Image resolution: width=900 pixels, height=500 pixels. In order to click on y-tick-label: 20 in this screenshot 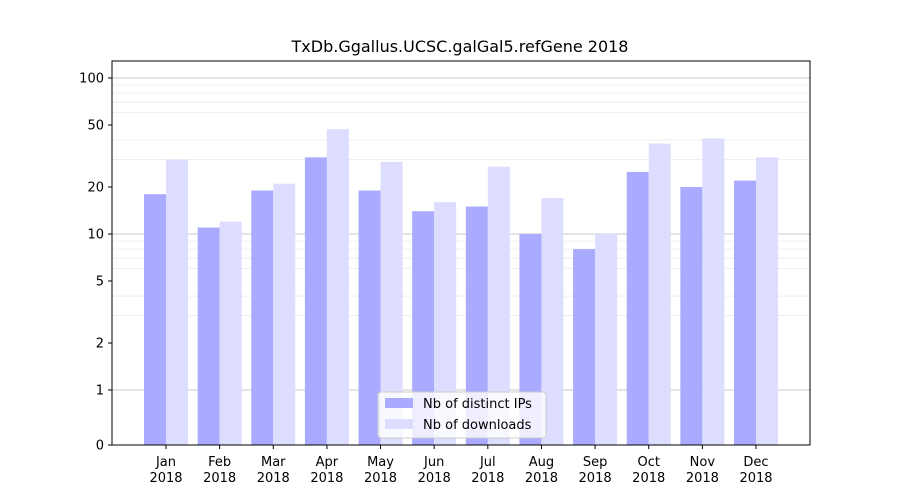, I will do `click(95, 188)`.